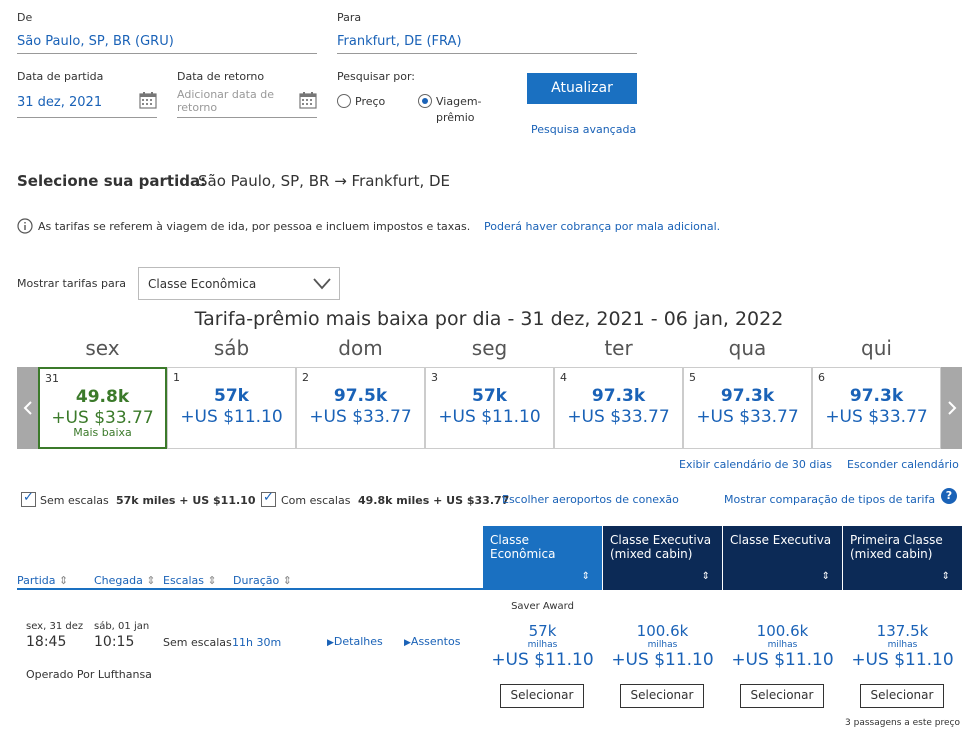 The image size is (972, 742). I want to click on advanced-search-link: Pesquisa avançada, so click(584, 129).